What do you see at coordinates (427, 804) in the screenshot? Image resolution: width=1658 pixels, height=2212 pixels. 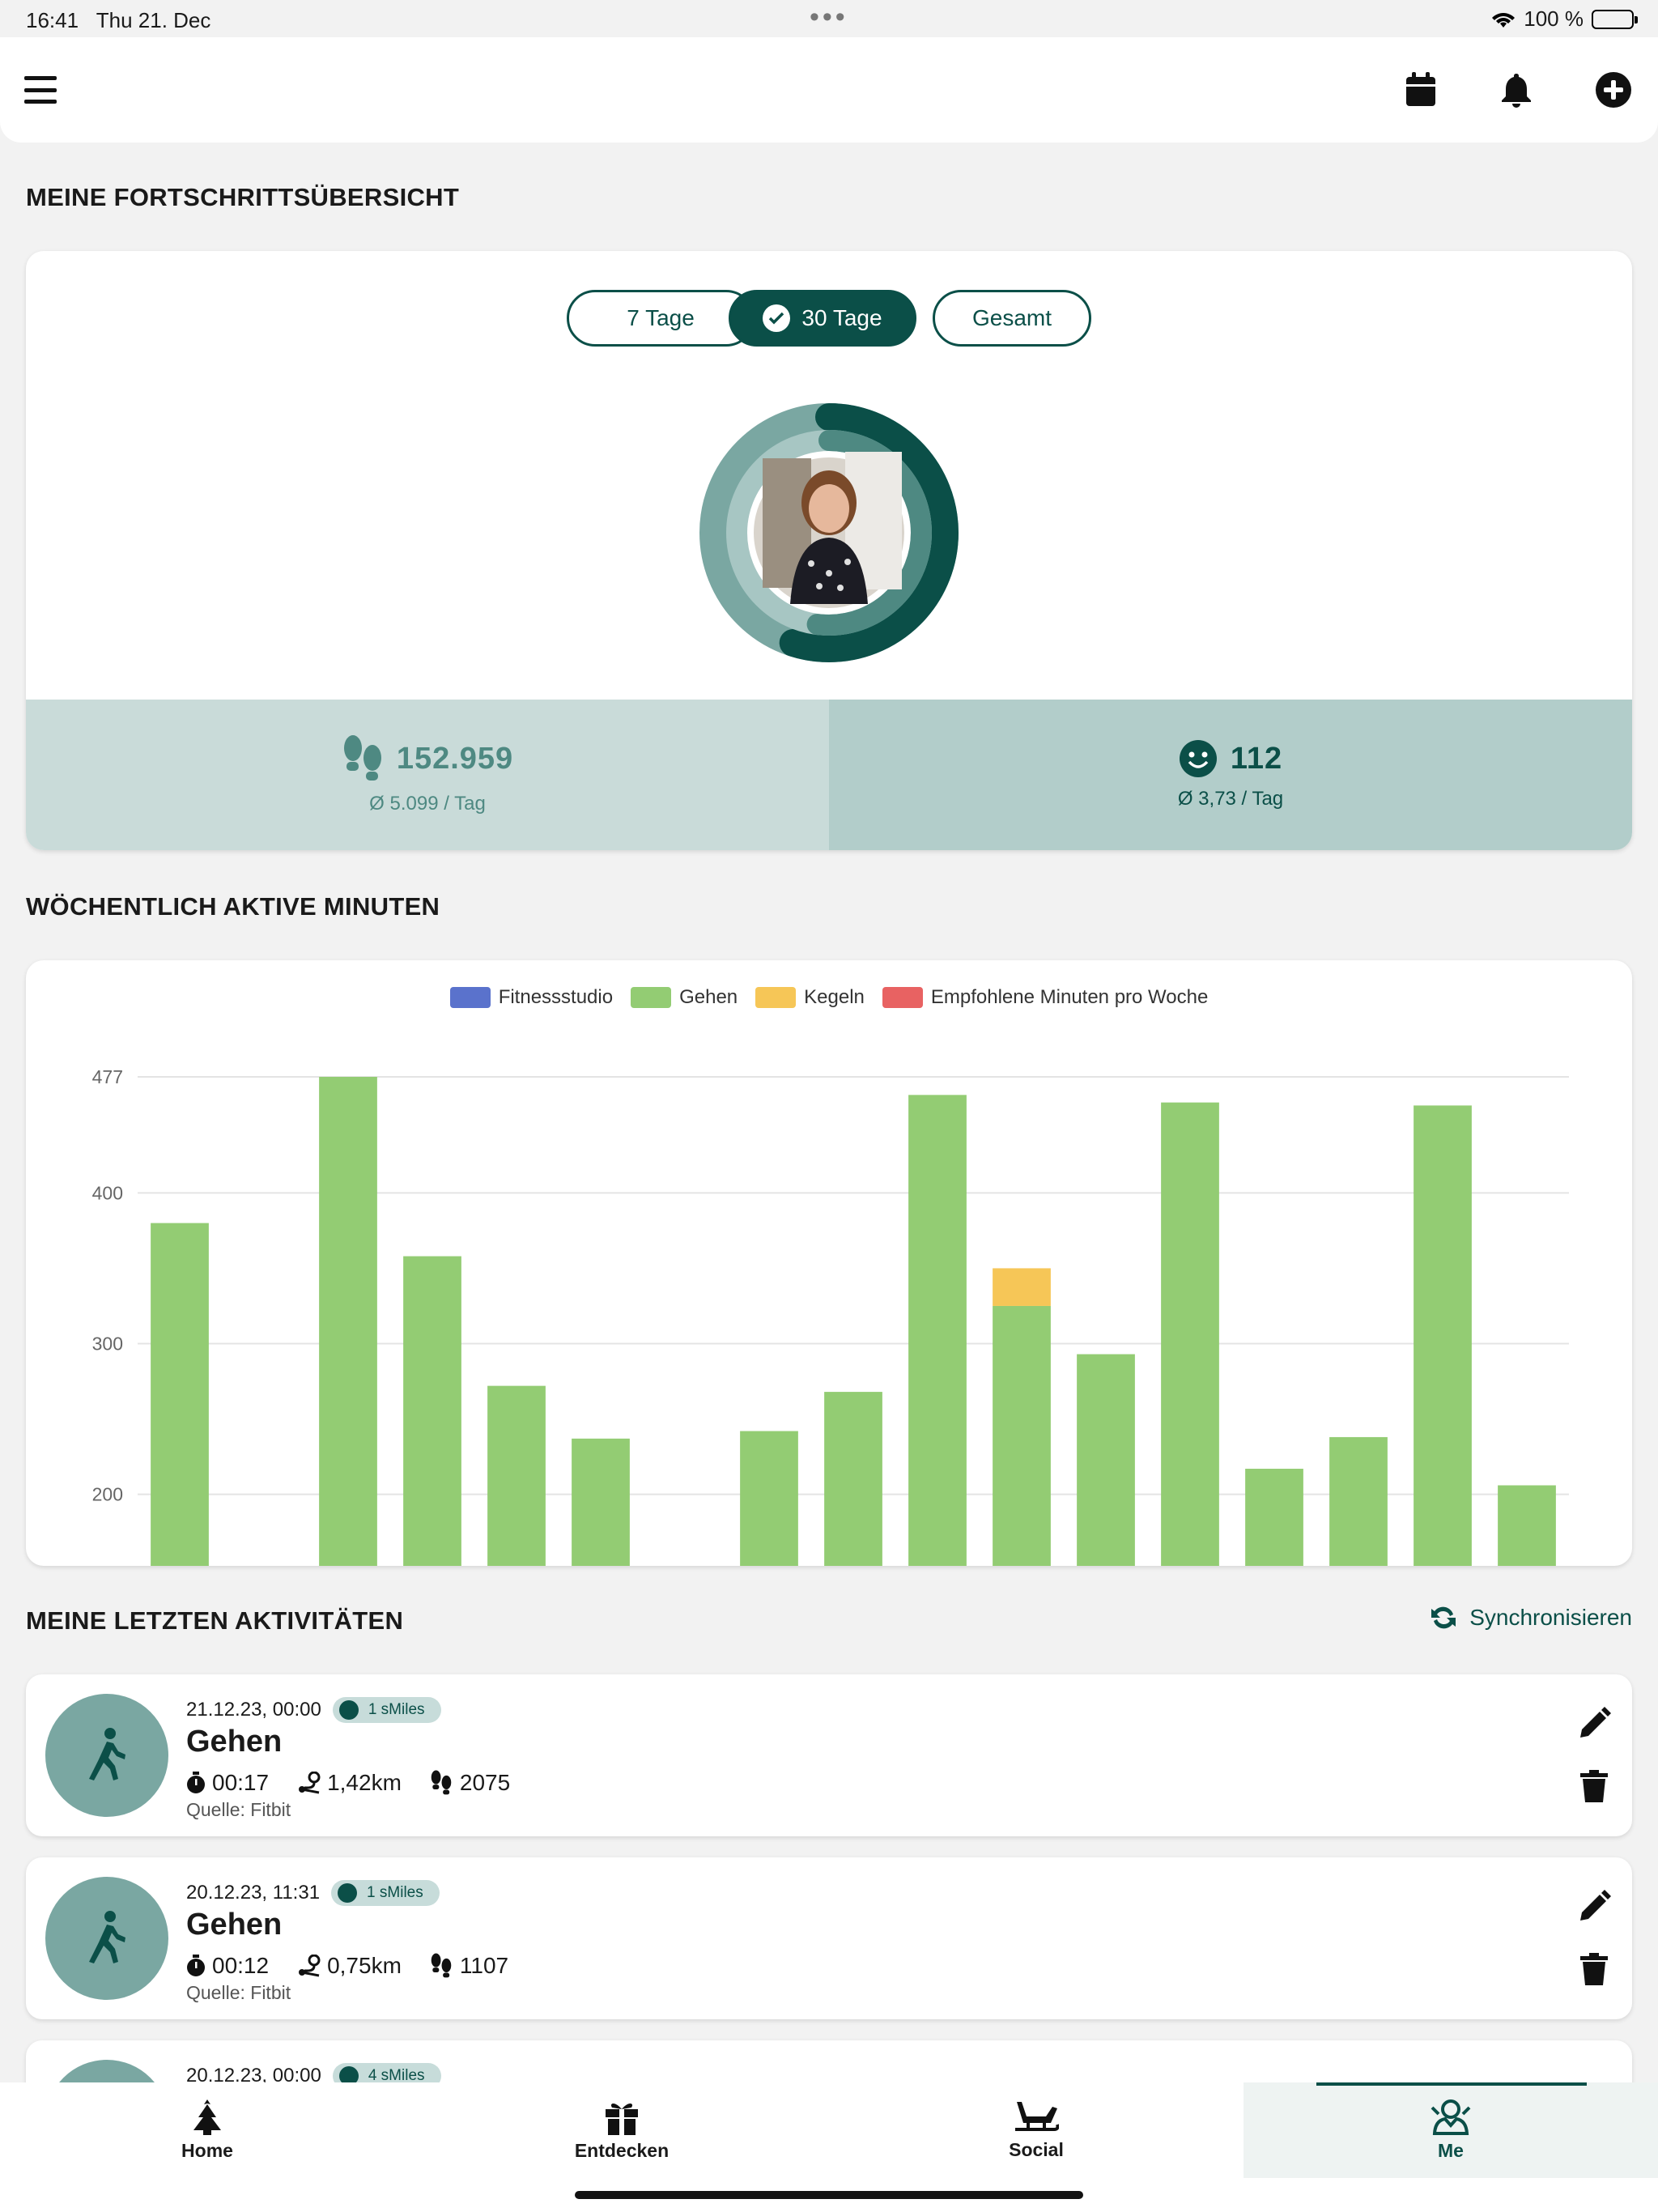 I see `steps-average: Ø 5.099 / Tag` at bounding box center [427, 804].